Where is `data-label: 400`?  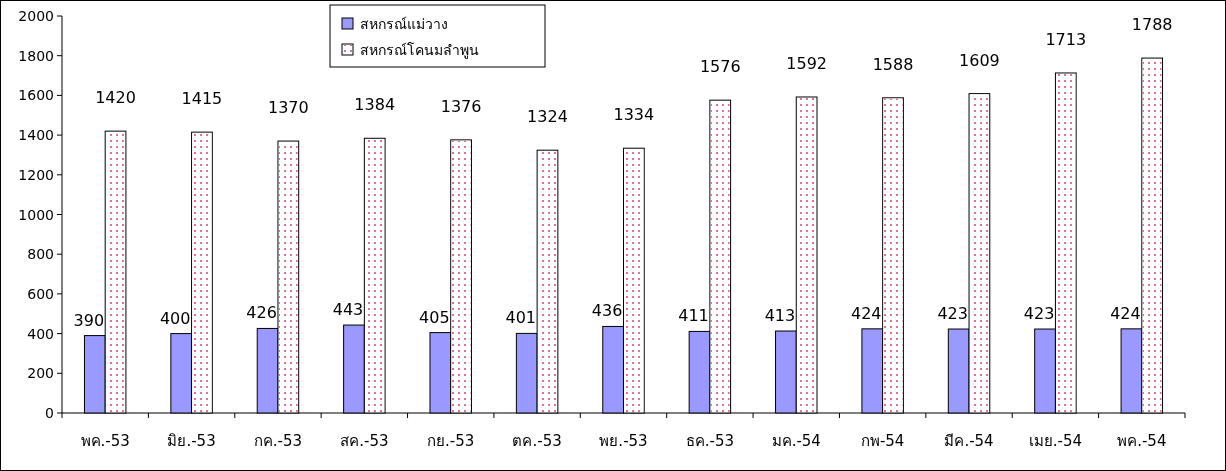 data-label: 400 is located at coordinates (175, 318).